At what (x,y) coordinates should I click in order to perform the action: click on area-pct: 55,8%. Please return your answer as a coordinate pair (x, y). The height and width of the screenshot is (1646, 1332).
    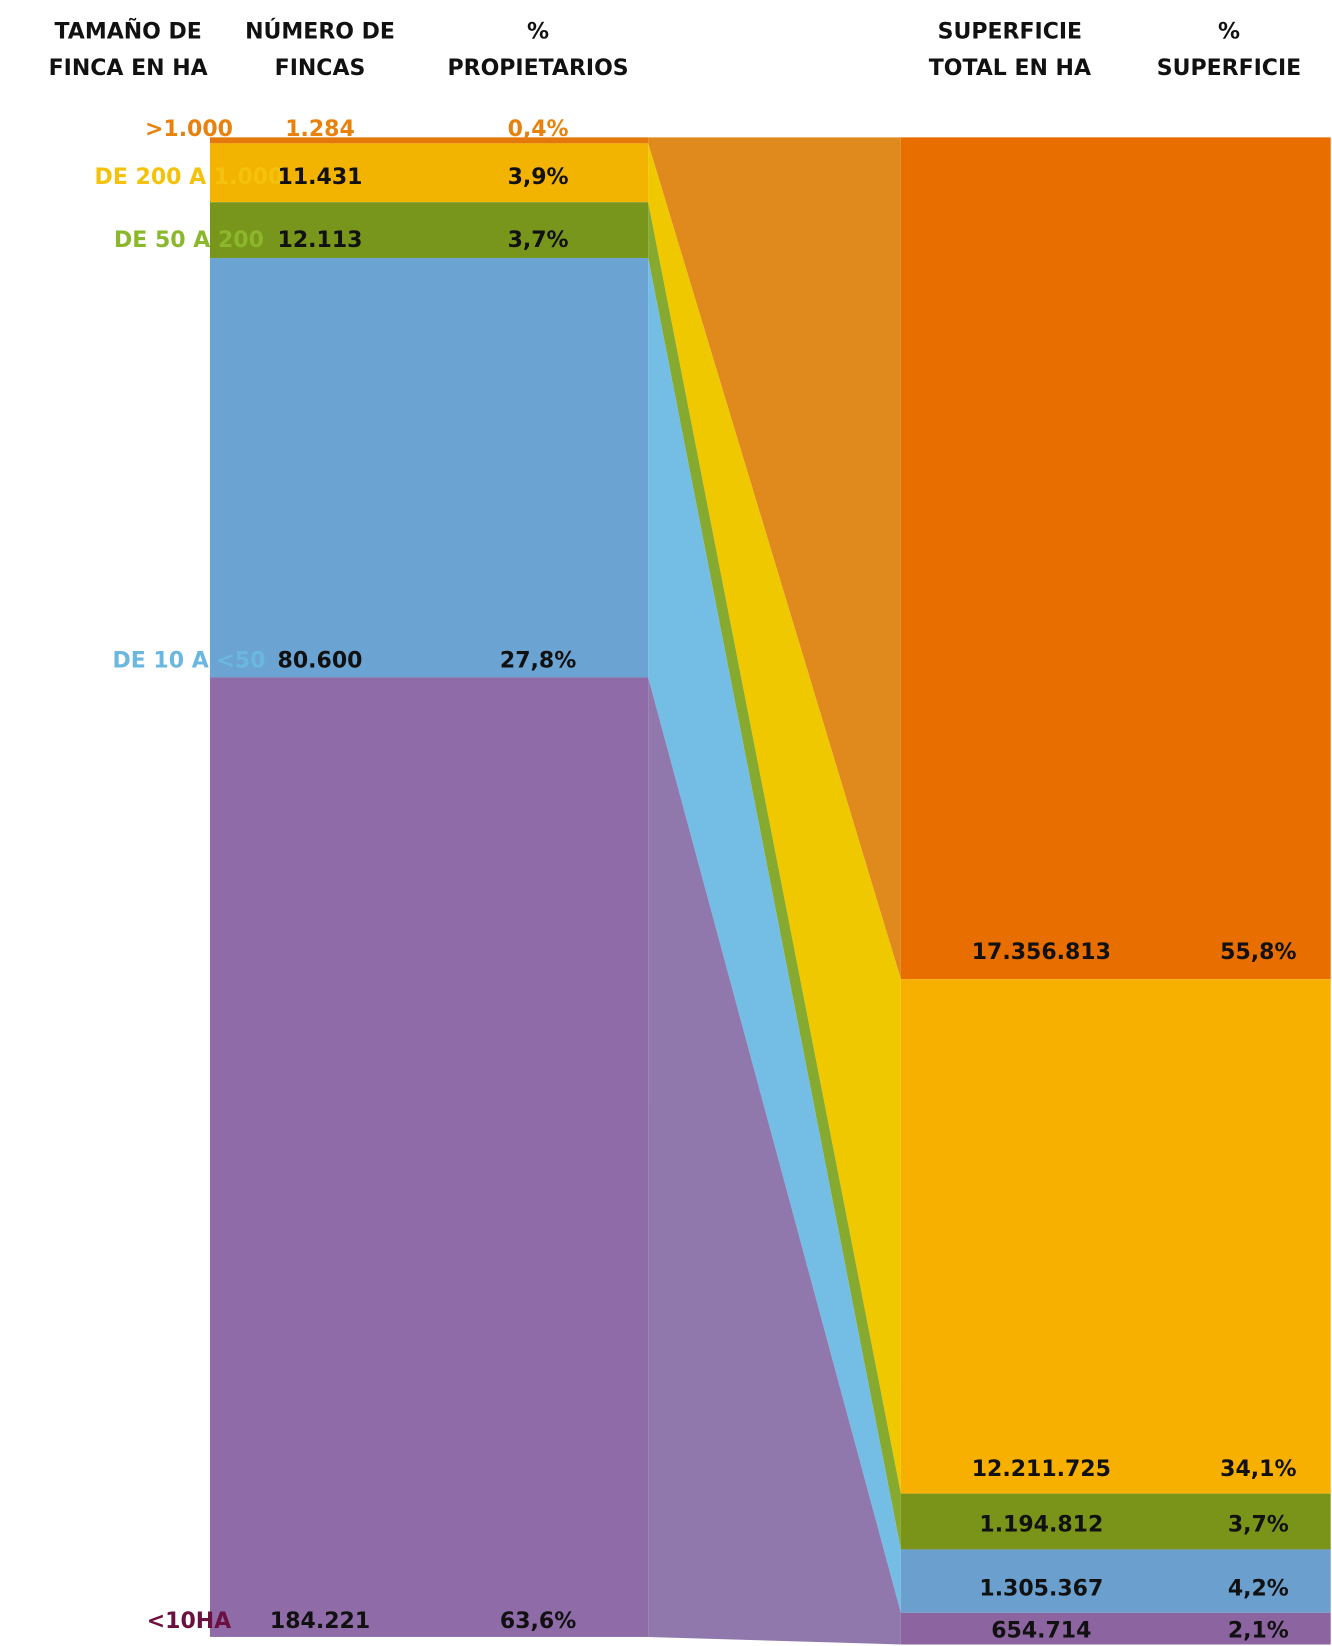
    Looking at the image, I should click on (1258, 952).